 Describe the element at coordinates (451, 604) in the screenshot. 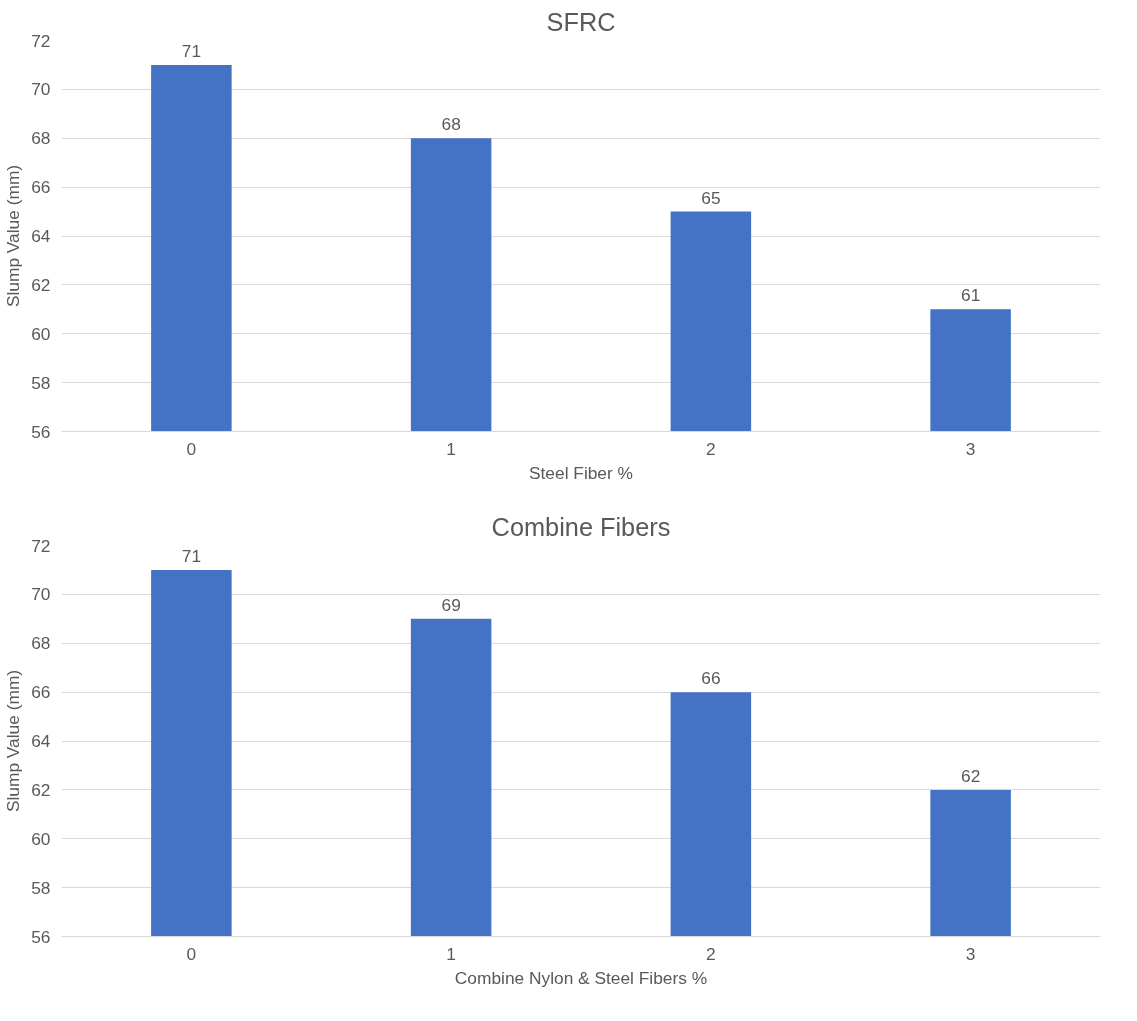

I see `data-label: 69` at that location.